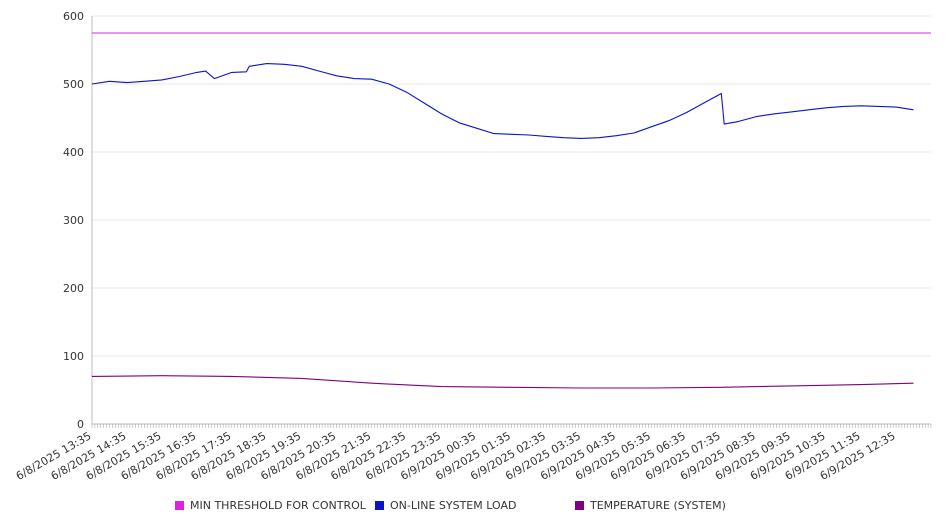  What do you see at coordinates (502, 382) in the screenshot?
I see `series-line-temperature-system` at bounding box center [502, 382].